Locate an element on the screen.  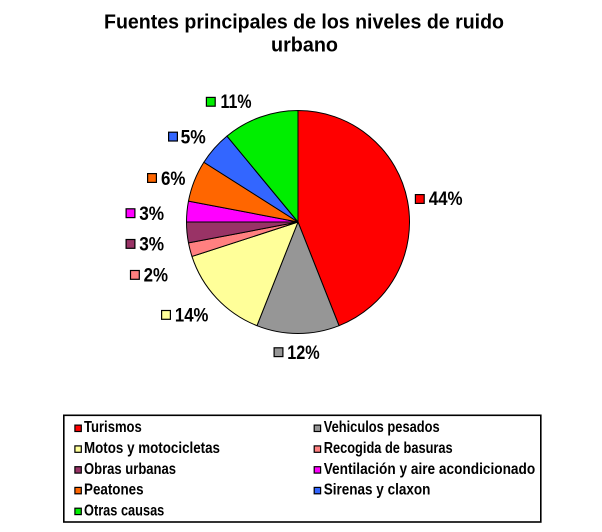
svg-text: 2% is located at coordinates (156, 275).